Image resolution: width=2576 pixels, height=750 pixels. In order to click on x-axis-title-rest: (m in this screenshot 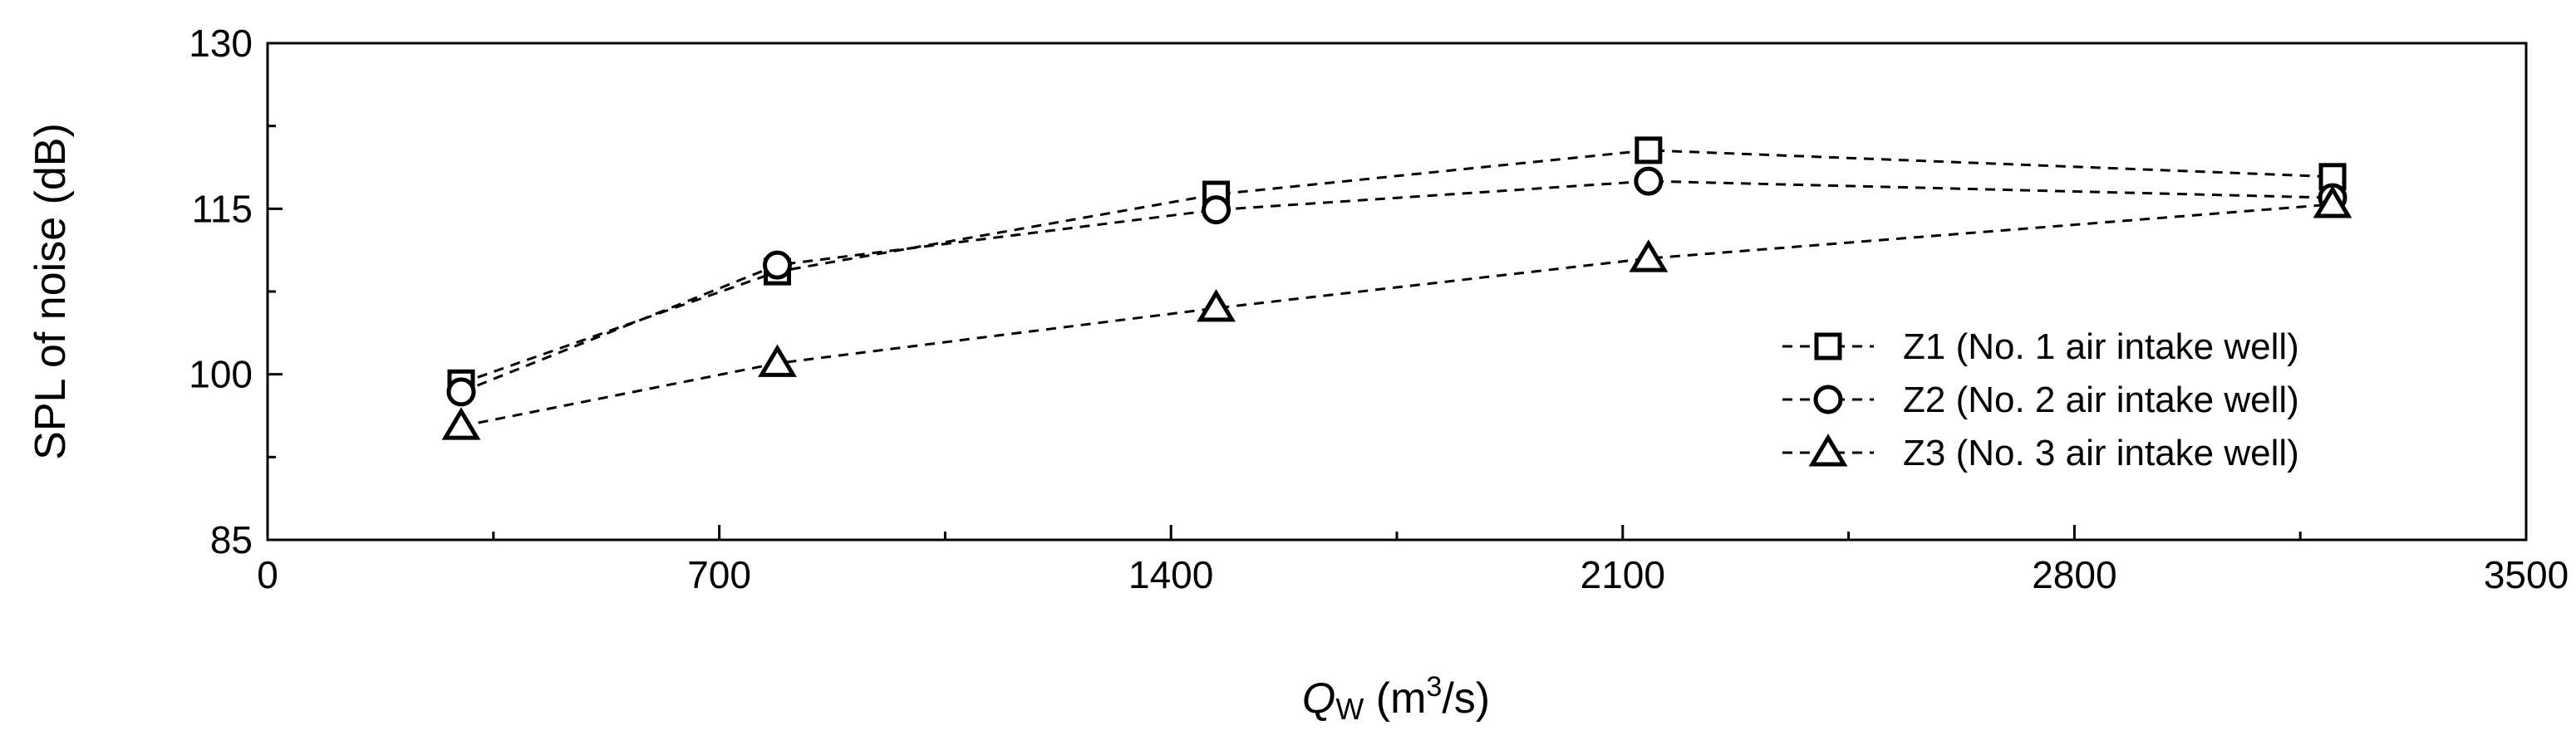, I will do `click(1395, 698)`.